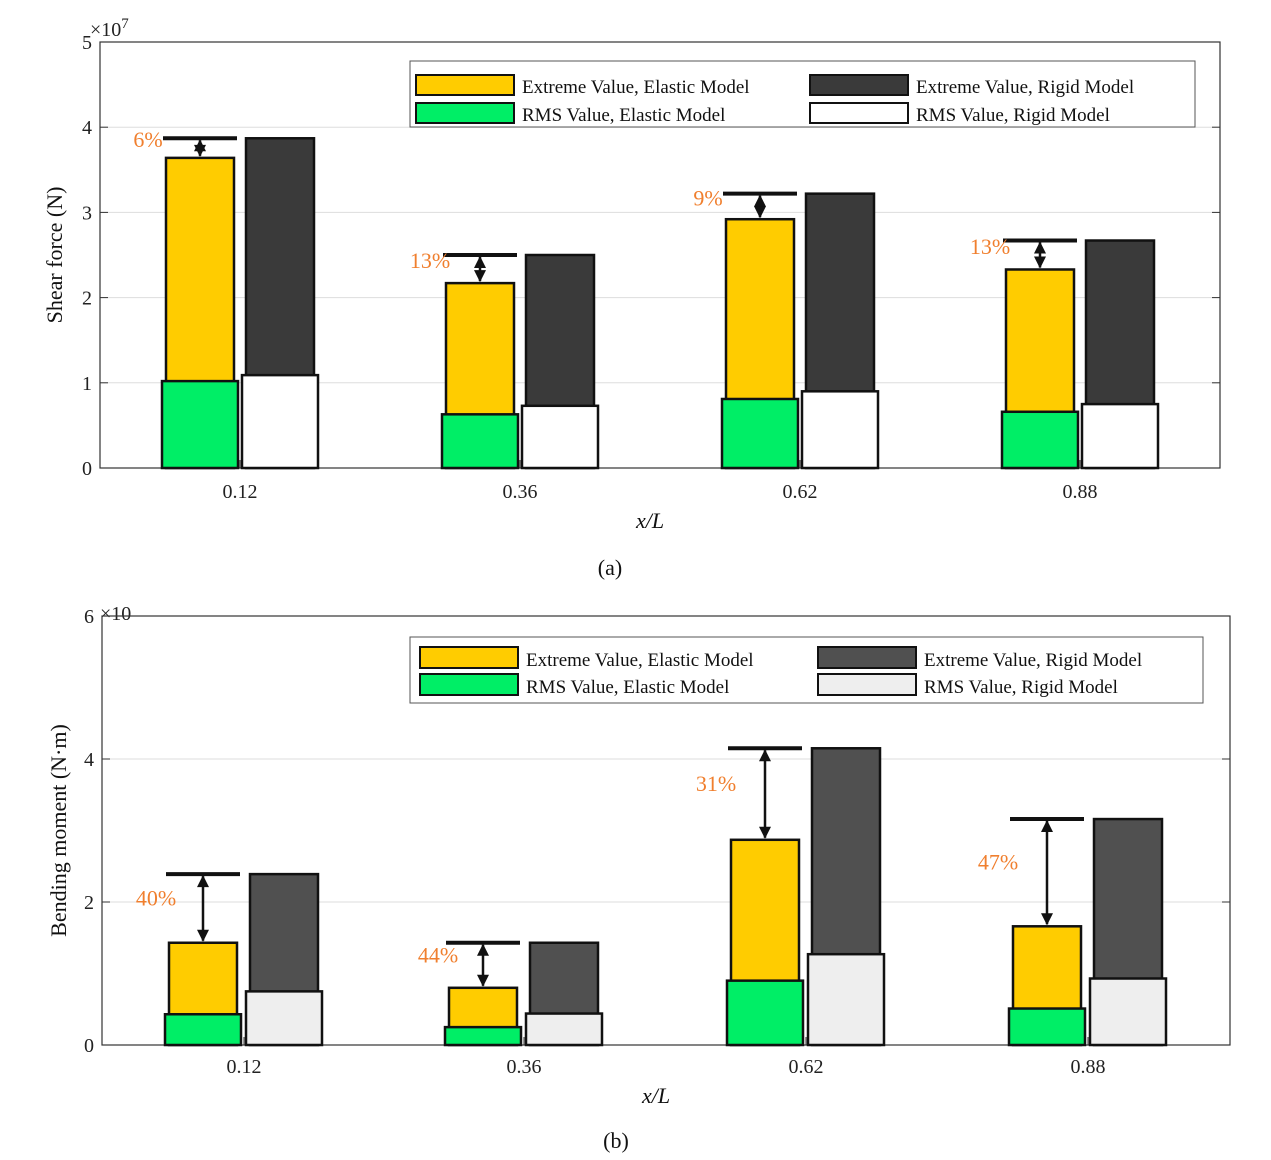 This screenshot has width=1271, height=1160. What do you see at coordinates (707, 197) in the screenshot?
I see `difference-percent-label: 9%` at bounding box center [707, 197].